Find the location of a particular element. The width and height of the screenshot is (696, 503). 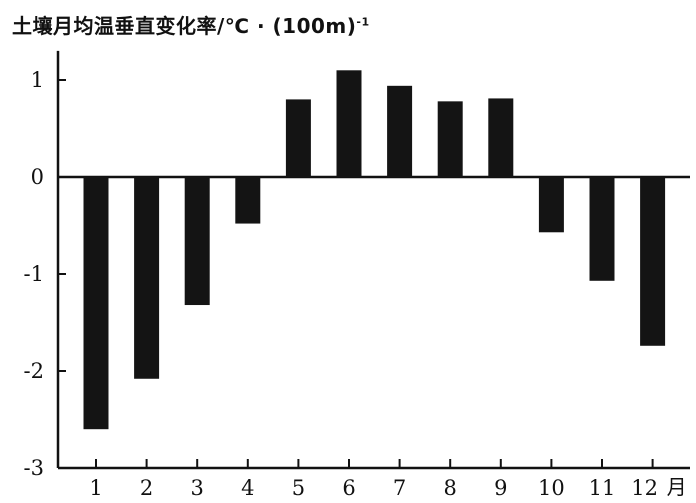

chart-title: 土壤月均温垂直变化率/℃ · (100m)-1 is located at coordinates (191, 26).